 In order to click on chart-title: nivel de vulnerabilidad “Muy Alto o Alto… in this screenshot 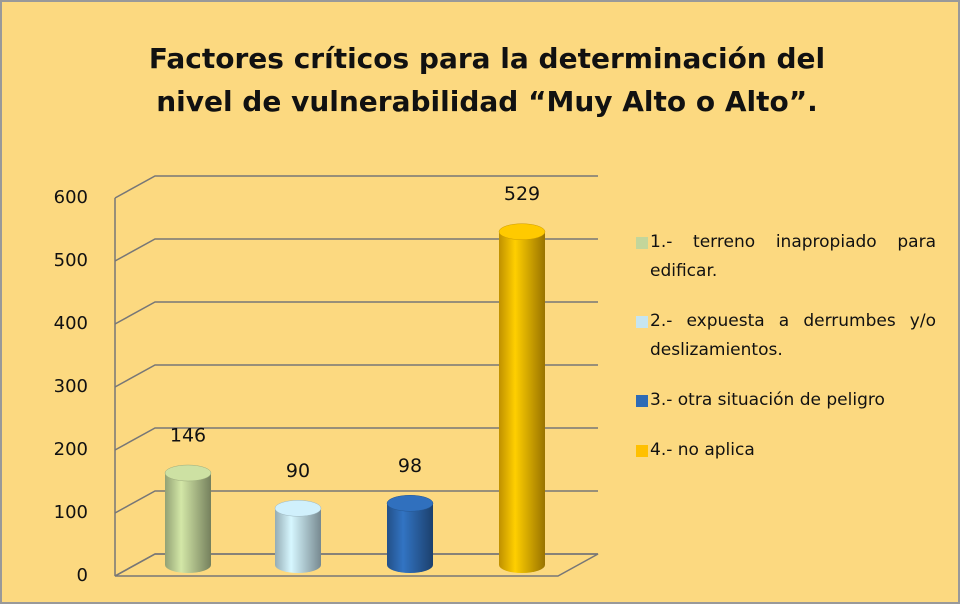, I will do `click(487, 101)`.